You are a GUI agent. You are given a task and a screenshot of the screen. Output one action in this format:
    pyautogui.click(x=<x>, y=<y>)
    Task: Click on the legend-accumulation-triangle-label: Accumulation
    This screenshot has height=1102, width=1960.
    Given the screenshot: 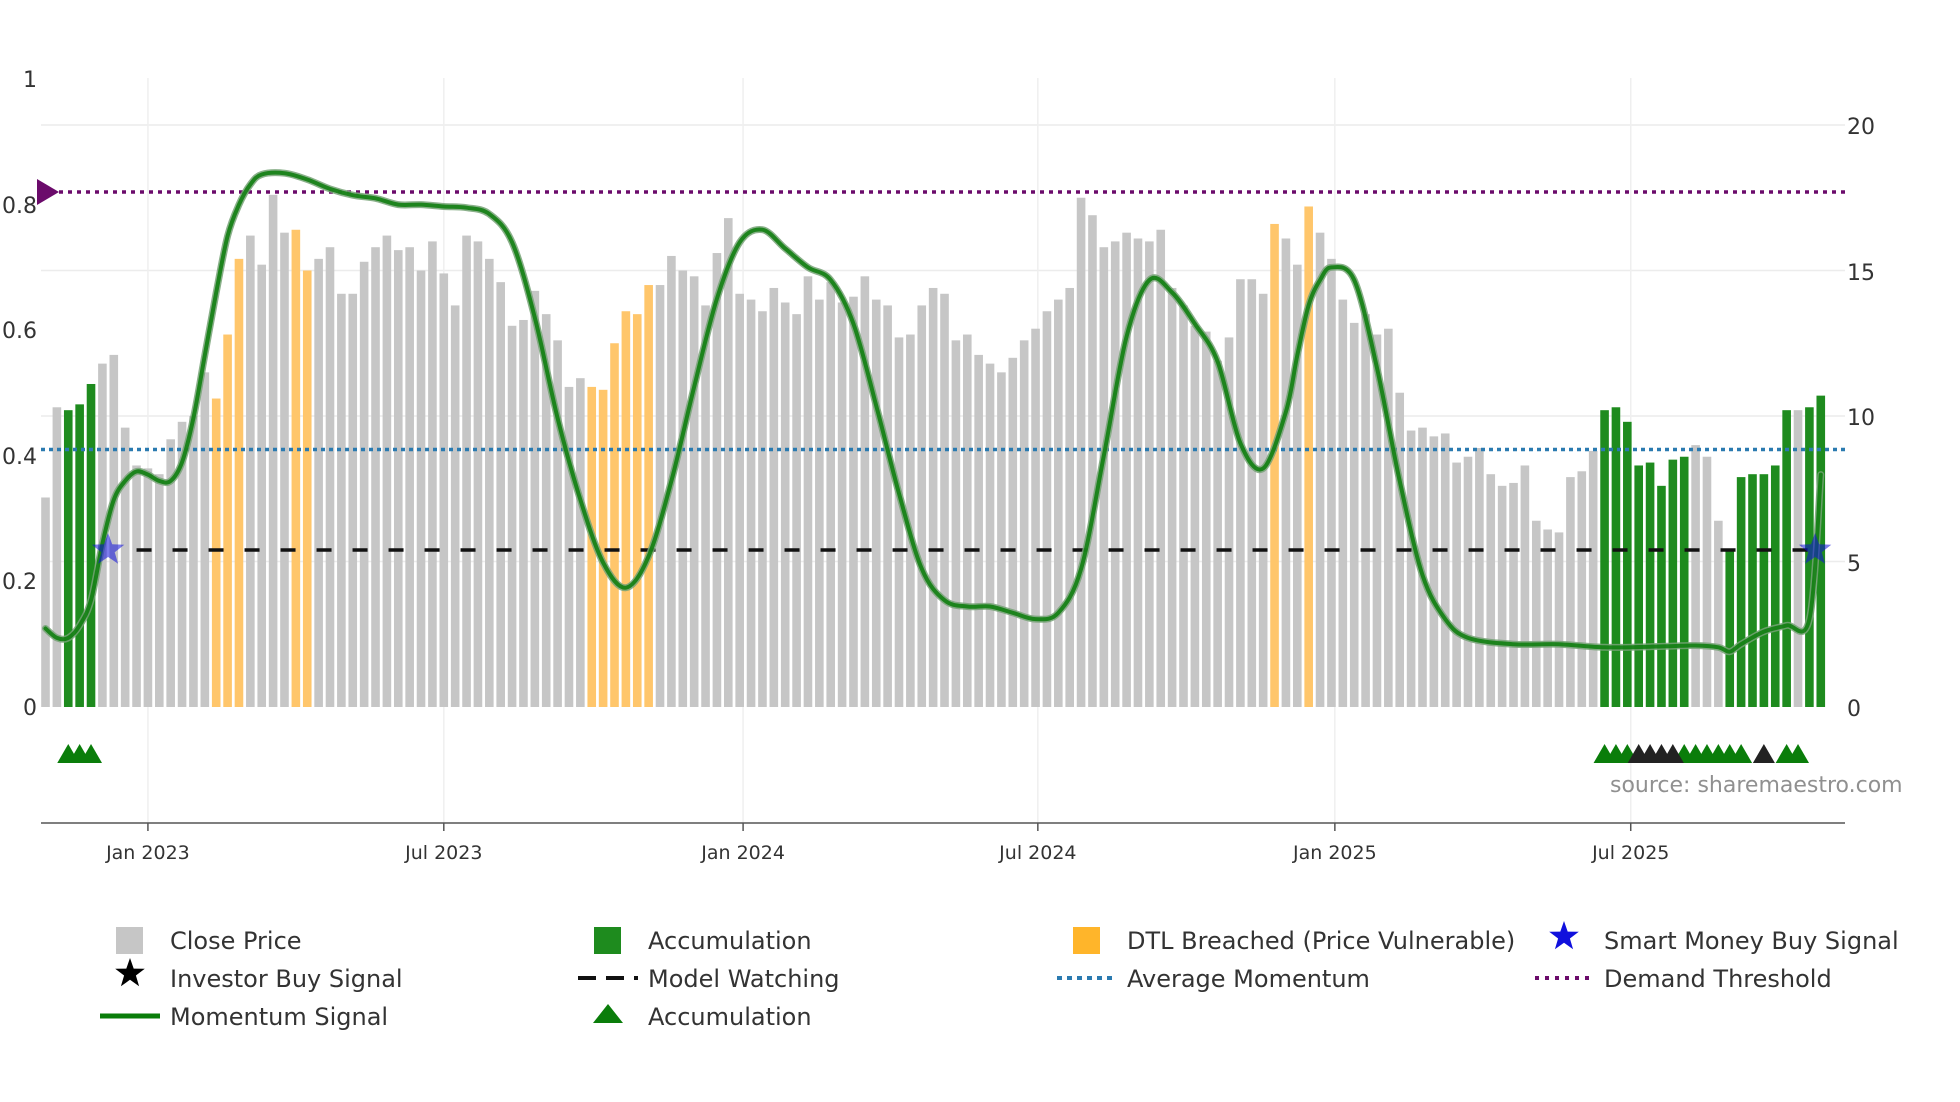 What is the action you would take?
    pyautogui.click(x=730, y=1017)
    